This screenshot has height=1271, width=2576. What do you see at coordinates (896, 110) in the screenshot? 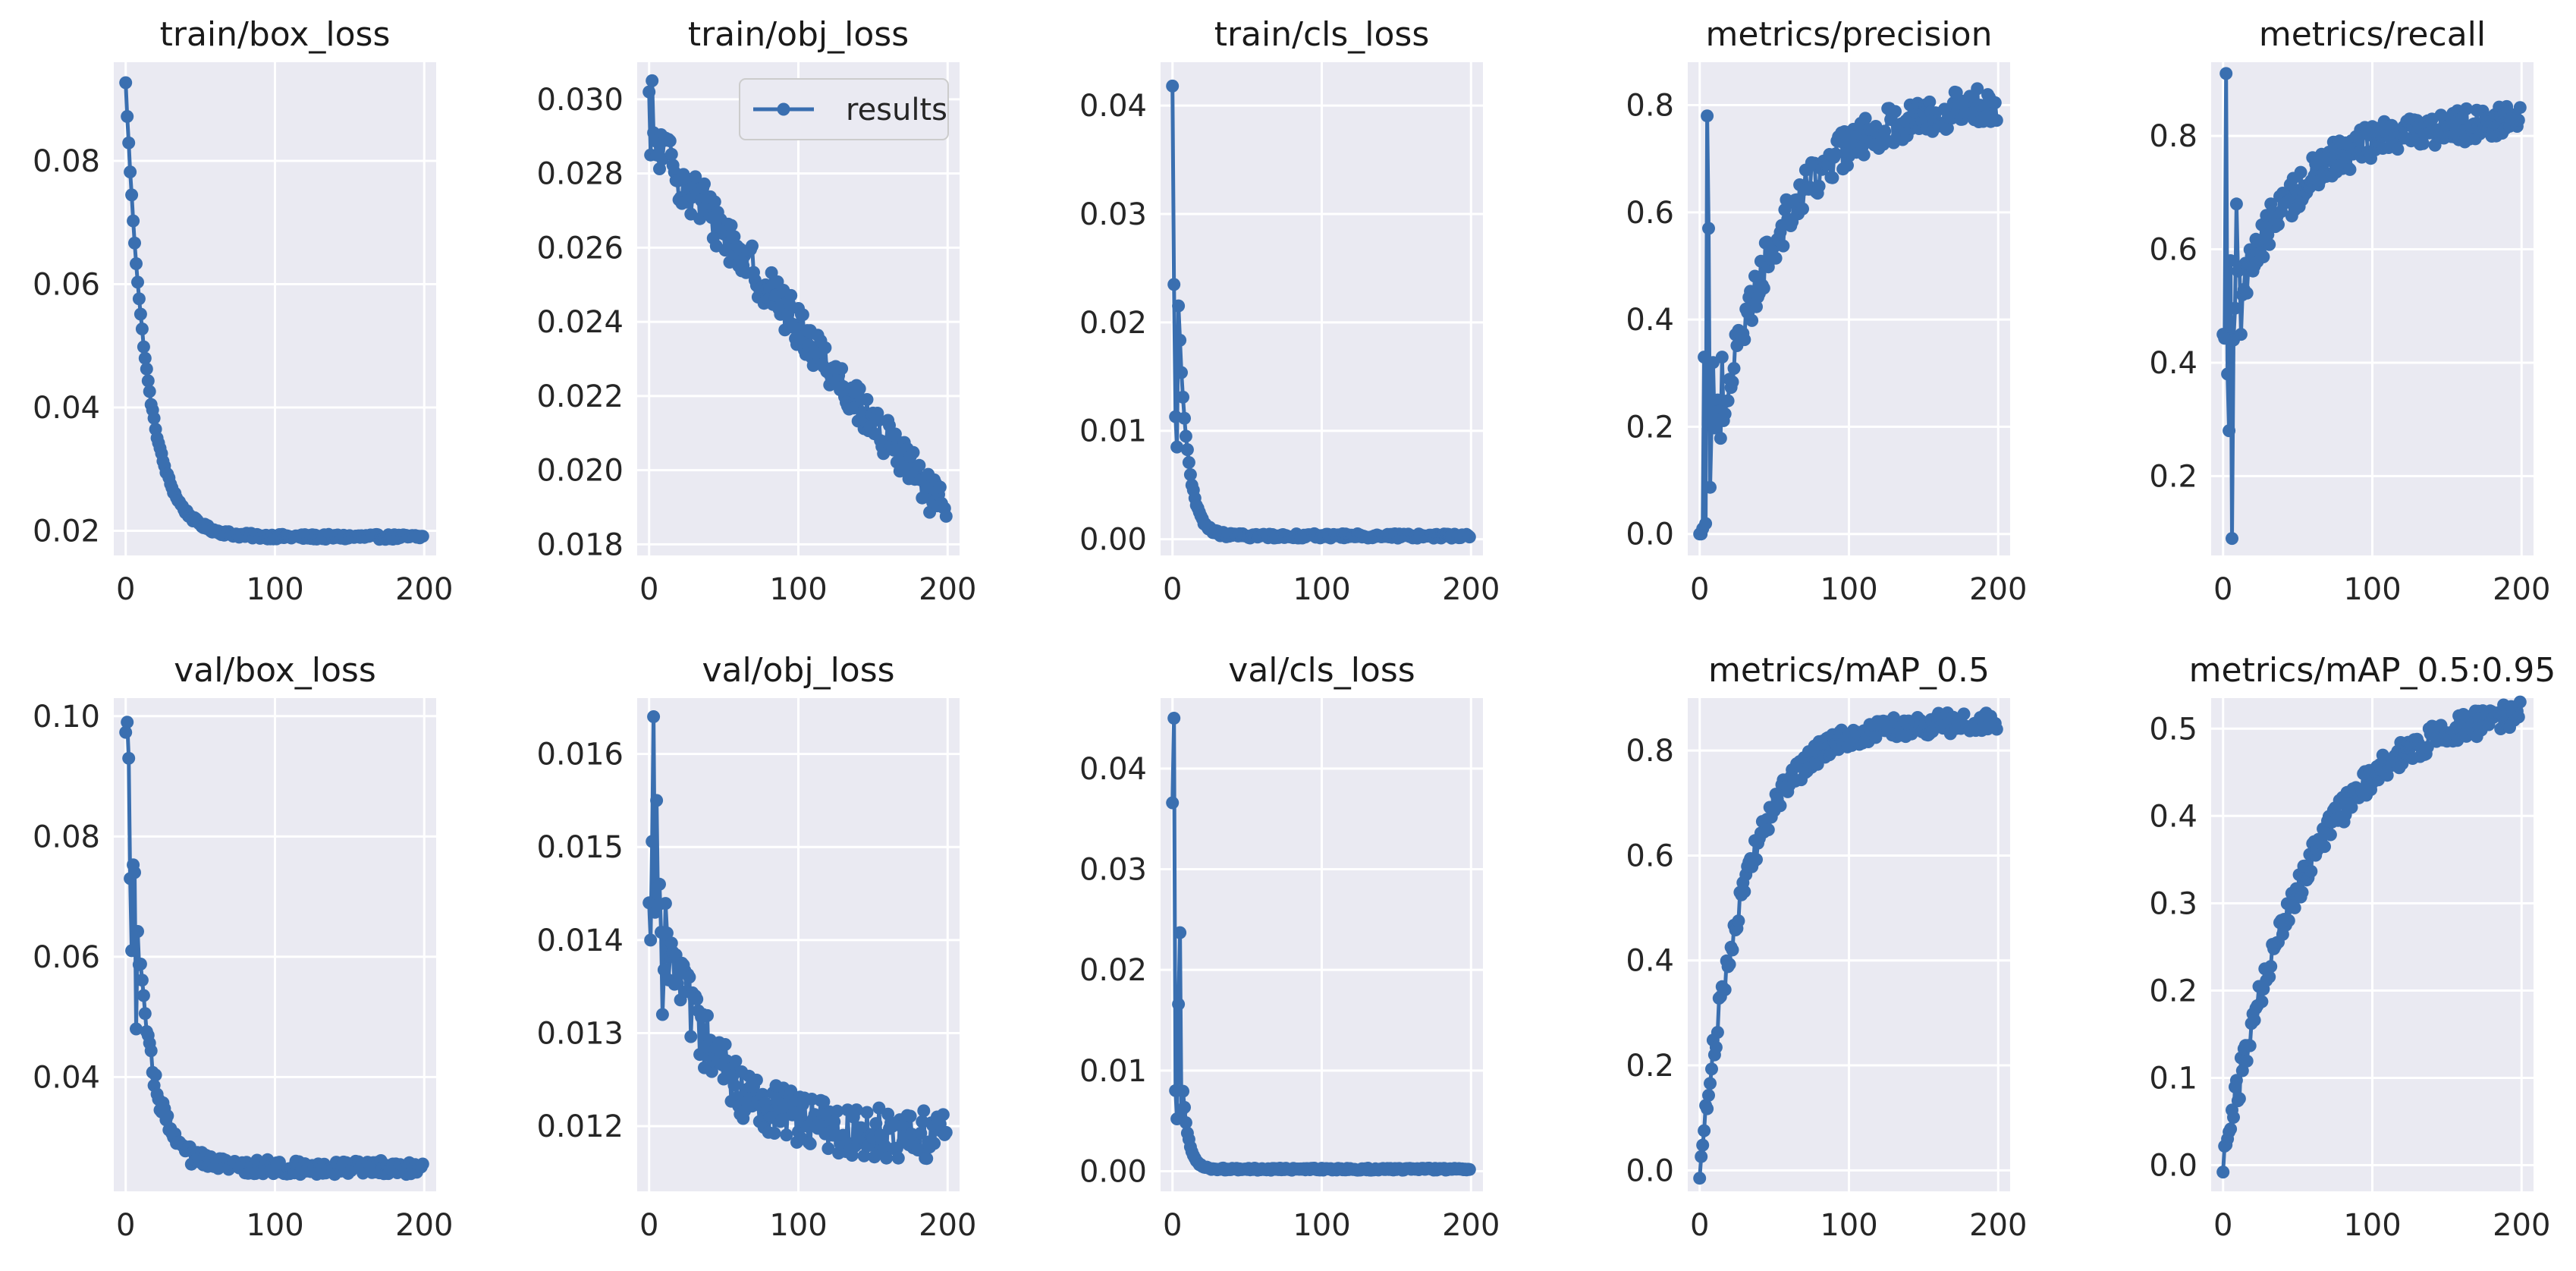
I see `legend-label: results` at bounding box center [896, 110].